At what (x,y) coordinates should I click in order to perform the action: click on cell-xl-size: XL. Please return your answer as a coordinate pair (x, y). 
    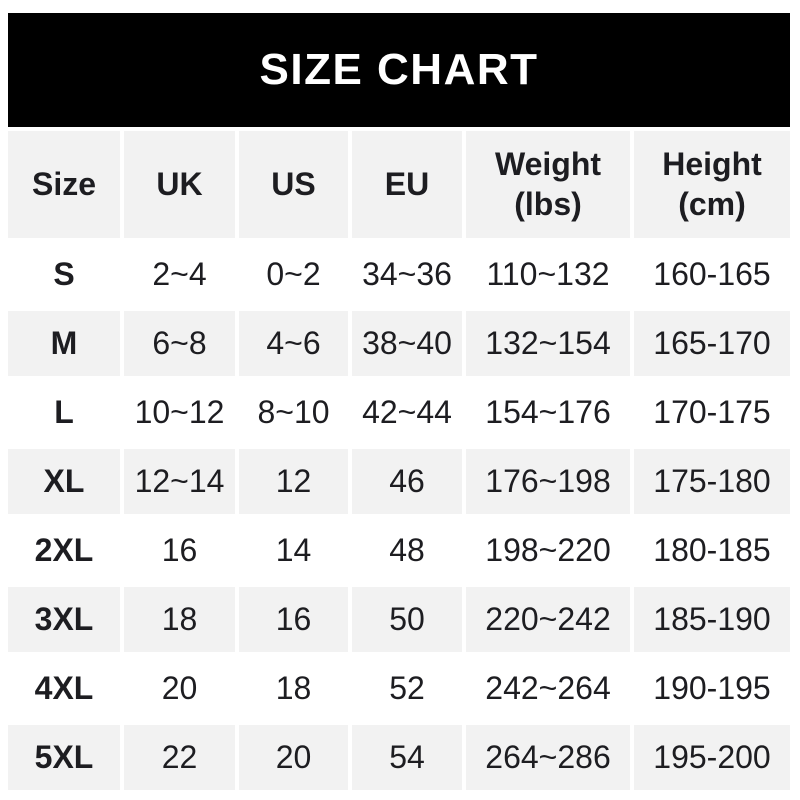
    Looking at the image, I should click on (64, 481).